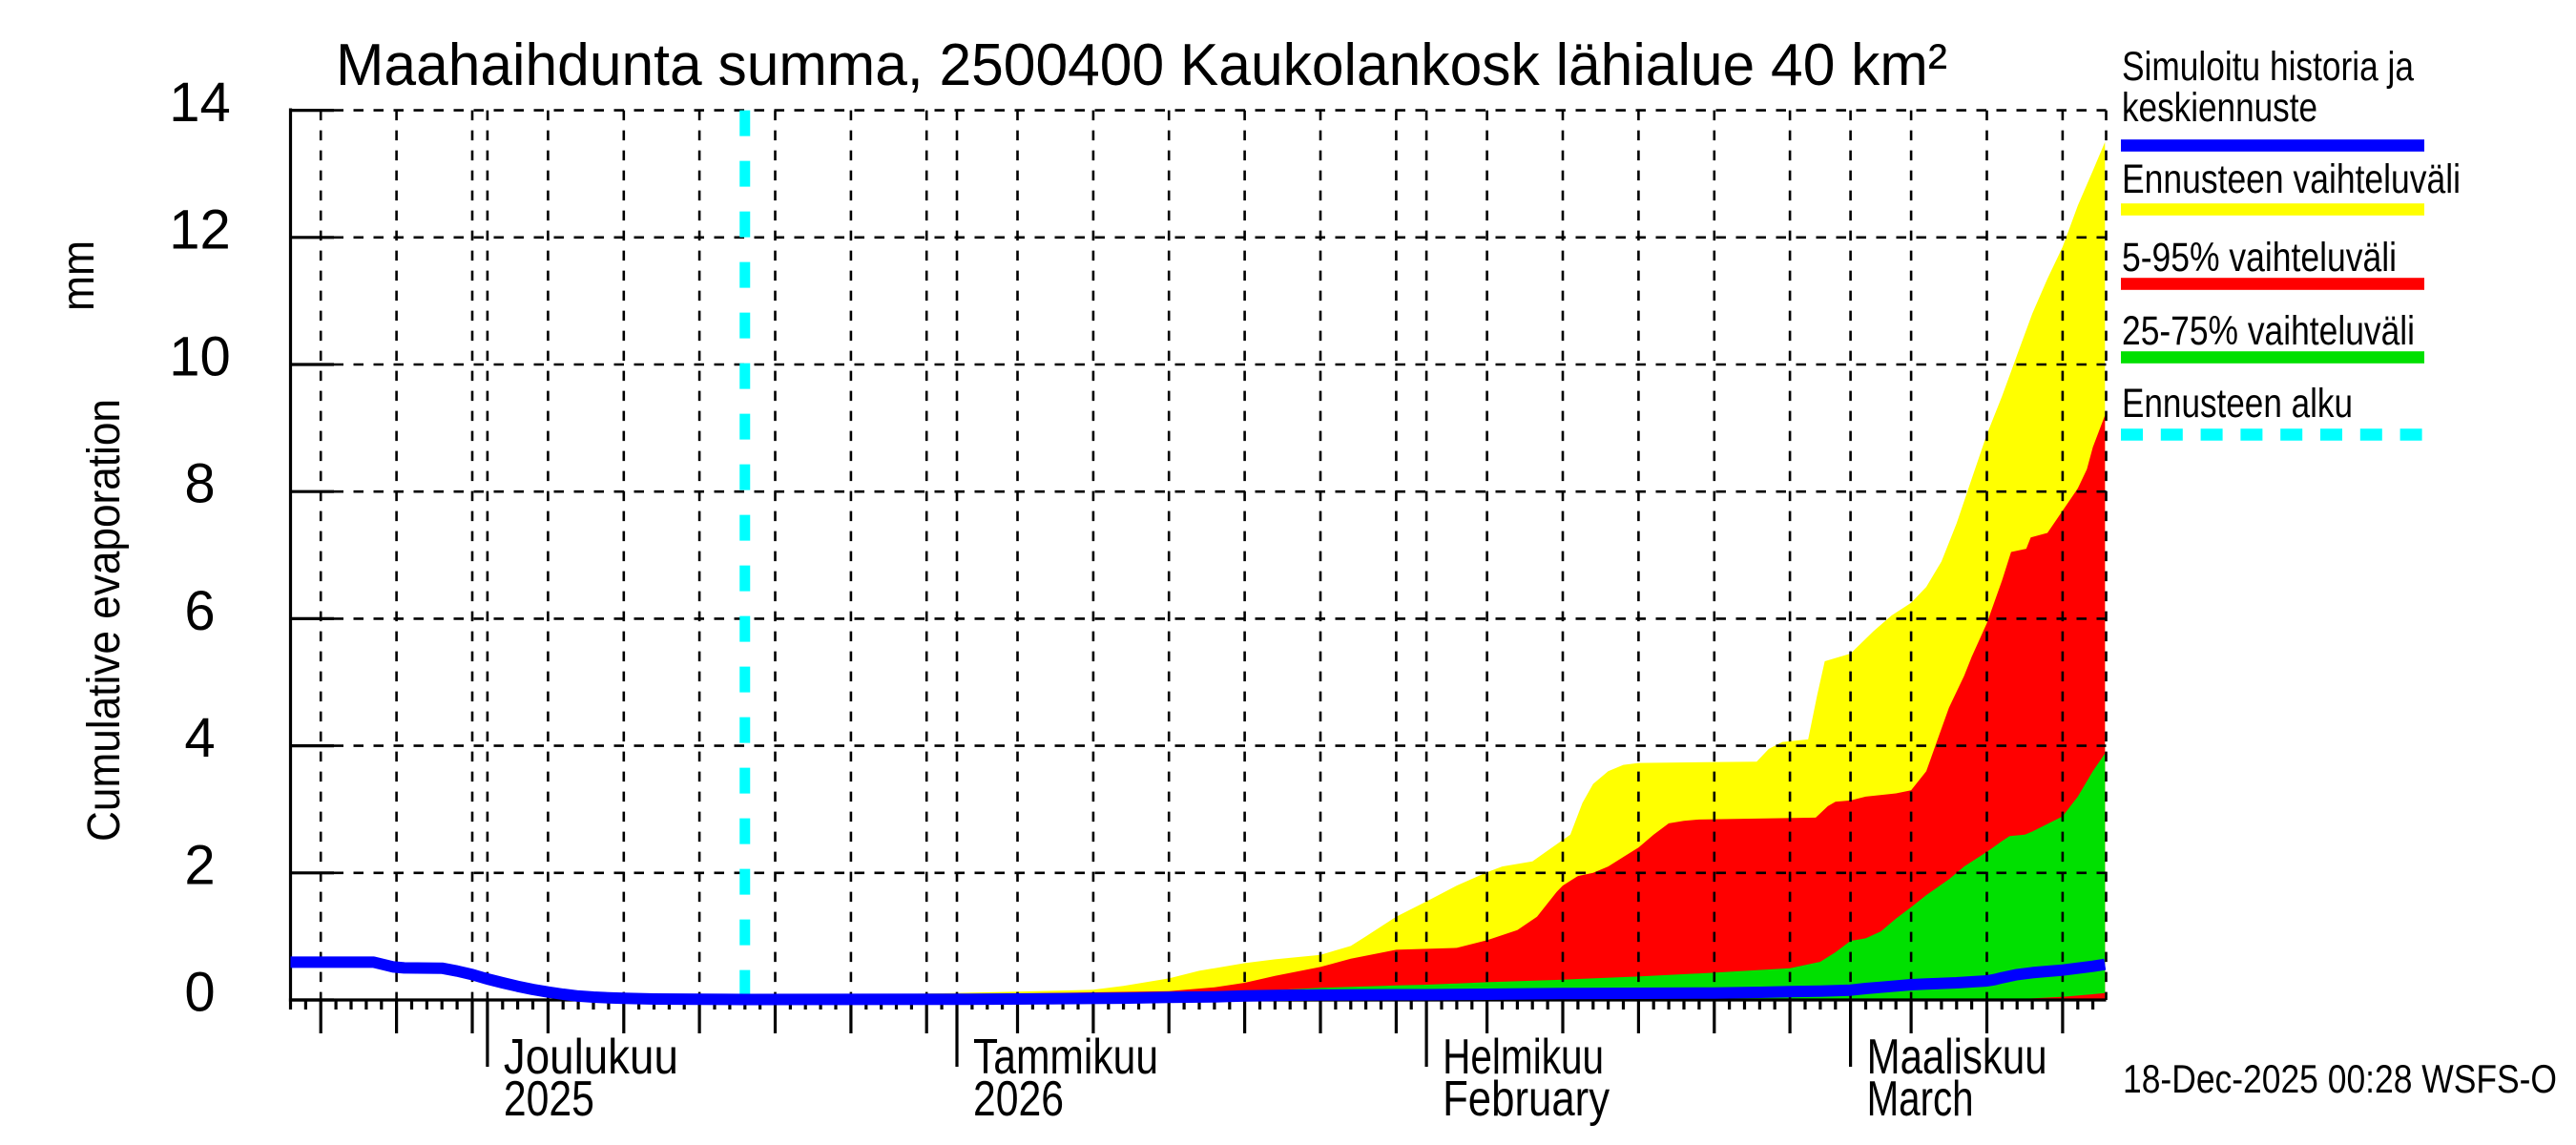 The width and height of the screenshot is (2576, 1145). Describe the element at coordinates (2291, 179) in the screenshot. I see `svg-text: Ennusteen vaihteluväli` at that location.